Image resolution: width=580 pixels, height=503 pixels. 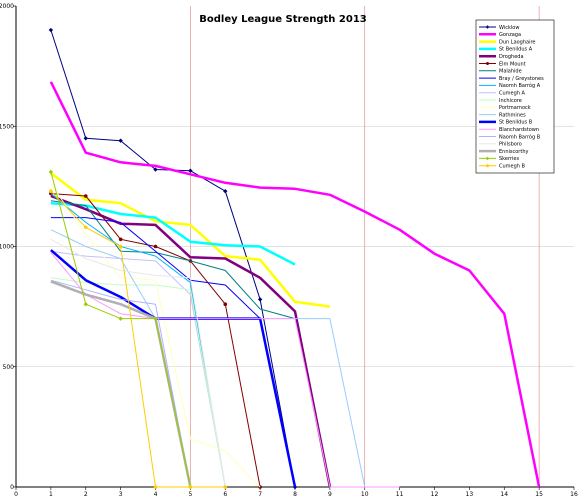 I want to click on y-tick-label: 500, so click(x=9, y=367).